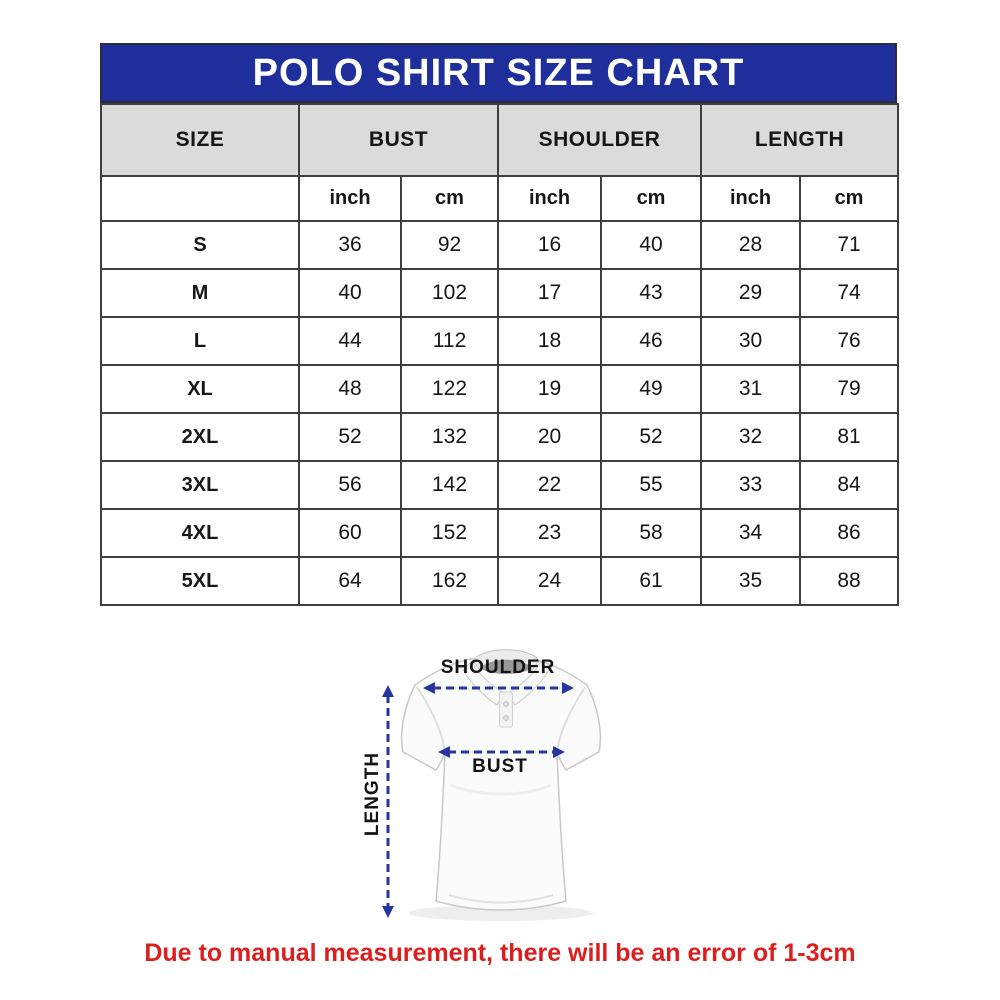  I want to click on table-header-row: SIZE BUST SHOULDER LENGTH, so click(500, 140).